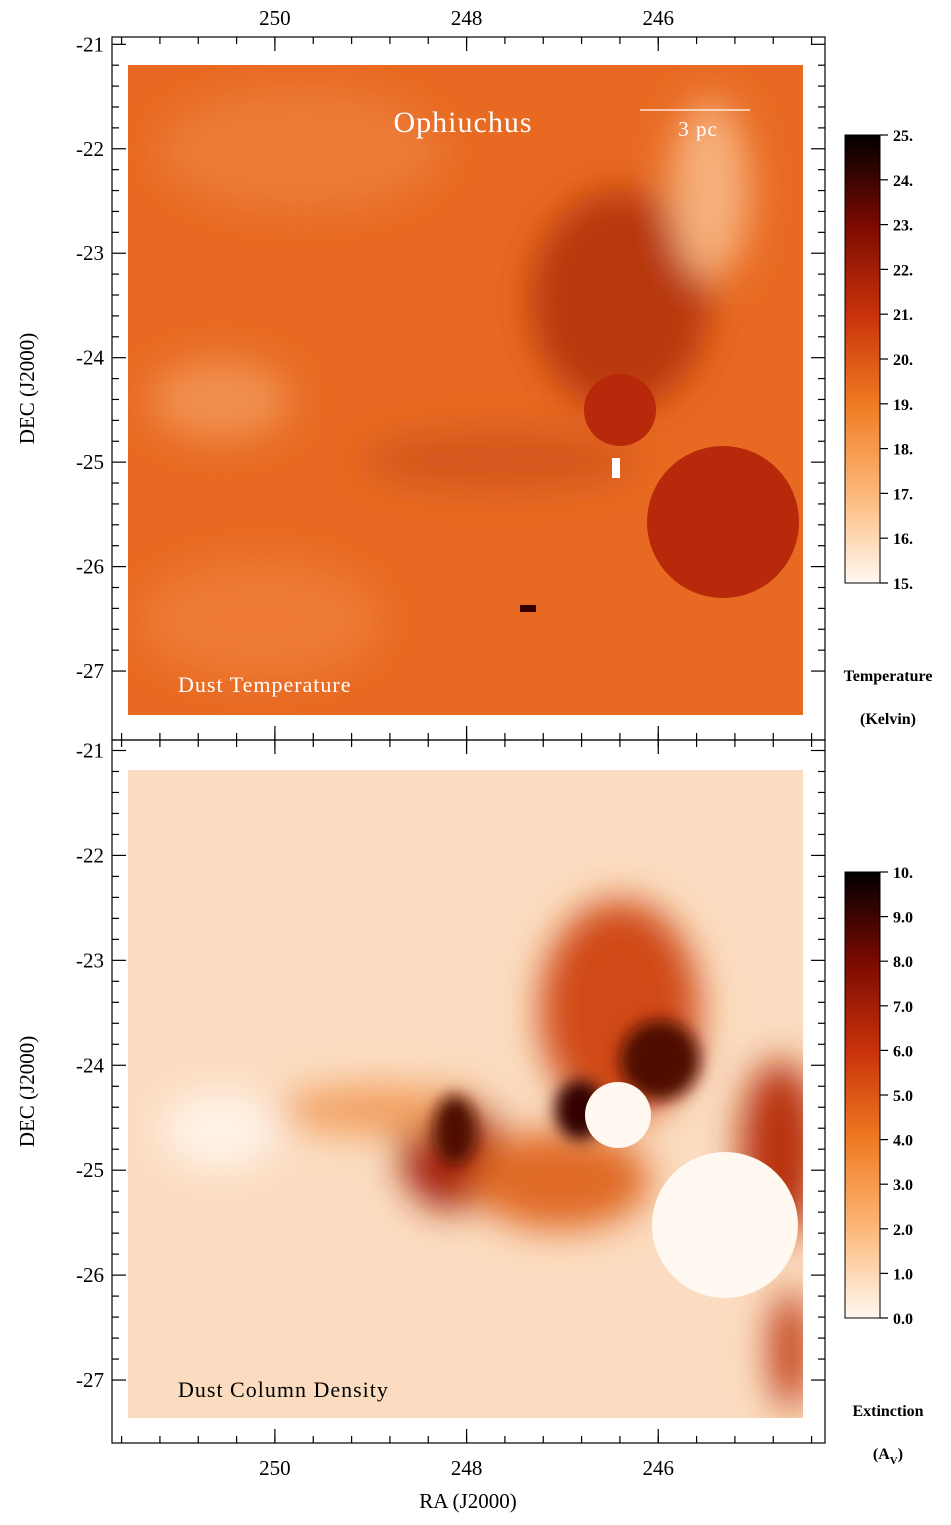 The width and height of the screenshot is (951, 1525). What do you see at coordinates (888, 676) in the screenshot?
I see `colorbar-label: Temperature` at bounding box center [888, 676].